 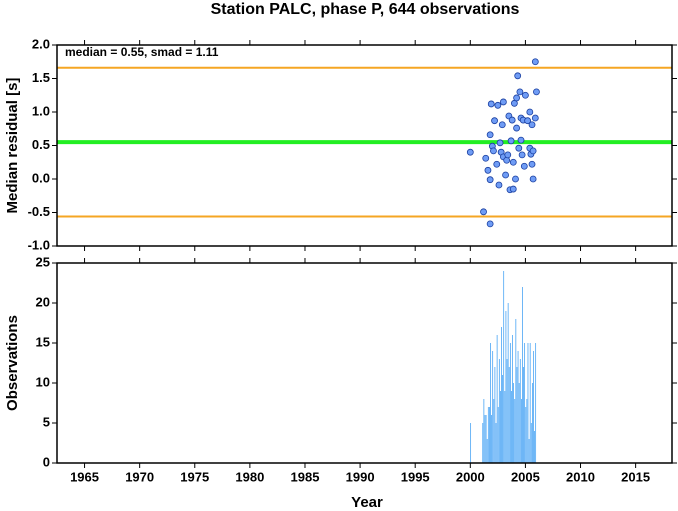 I want to click on y-axis-label: Median residual [s], so click(x=12, y=146).